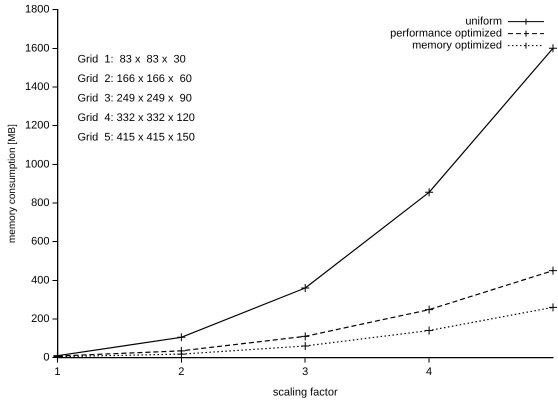  I want to click on y-tick-label: 1000, so click(37, 164).